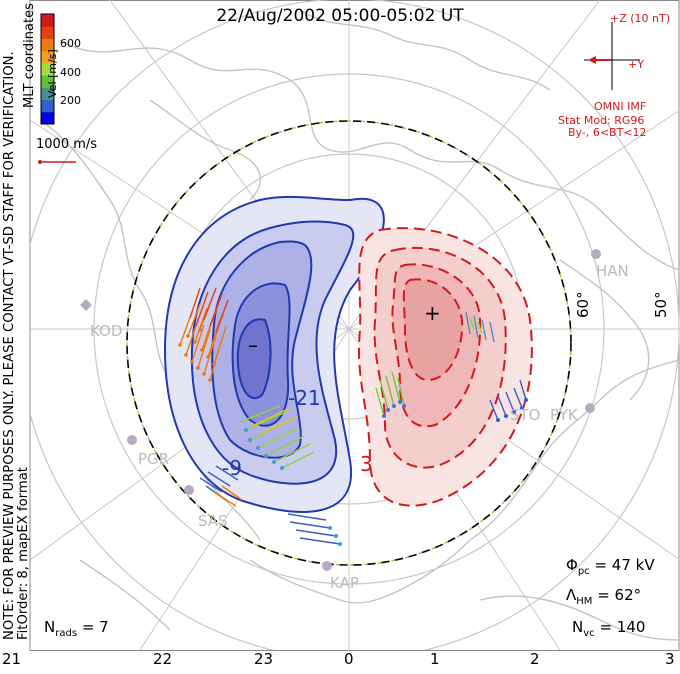 The image size is (680, 674). Describe the element at coordinates (12, 659) in the screenshot. I see `mlt-tick-21: 21` at that location.